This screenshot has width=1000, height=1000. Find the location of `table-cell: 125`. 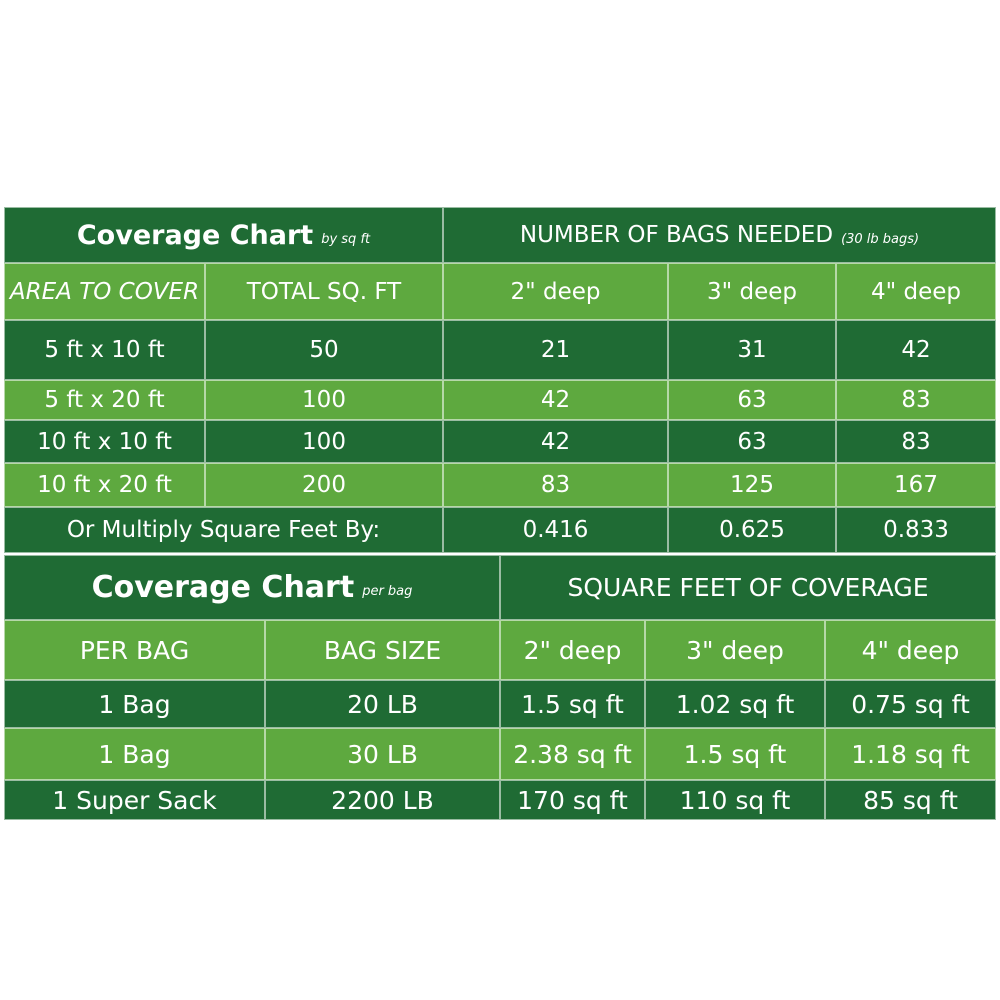

table-cell: 125 is located at coordinates (752, 485).